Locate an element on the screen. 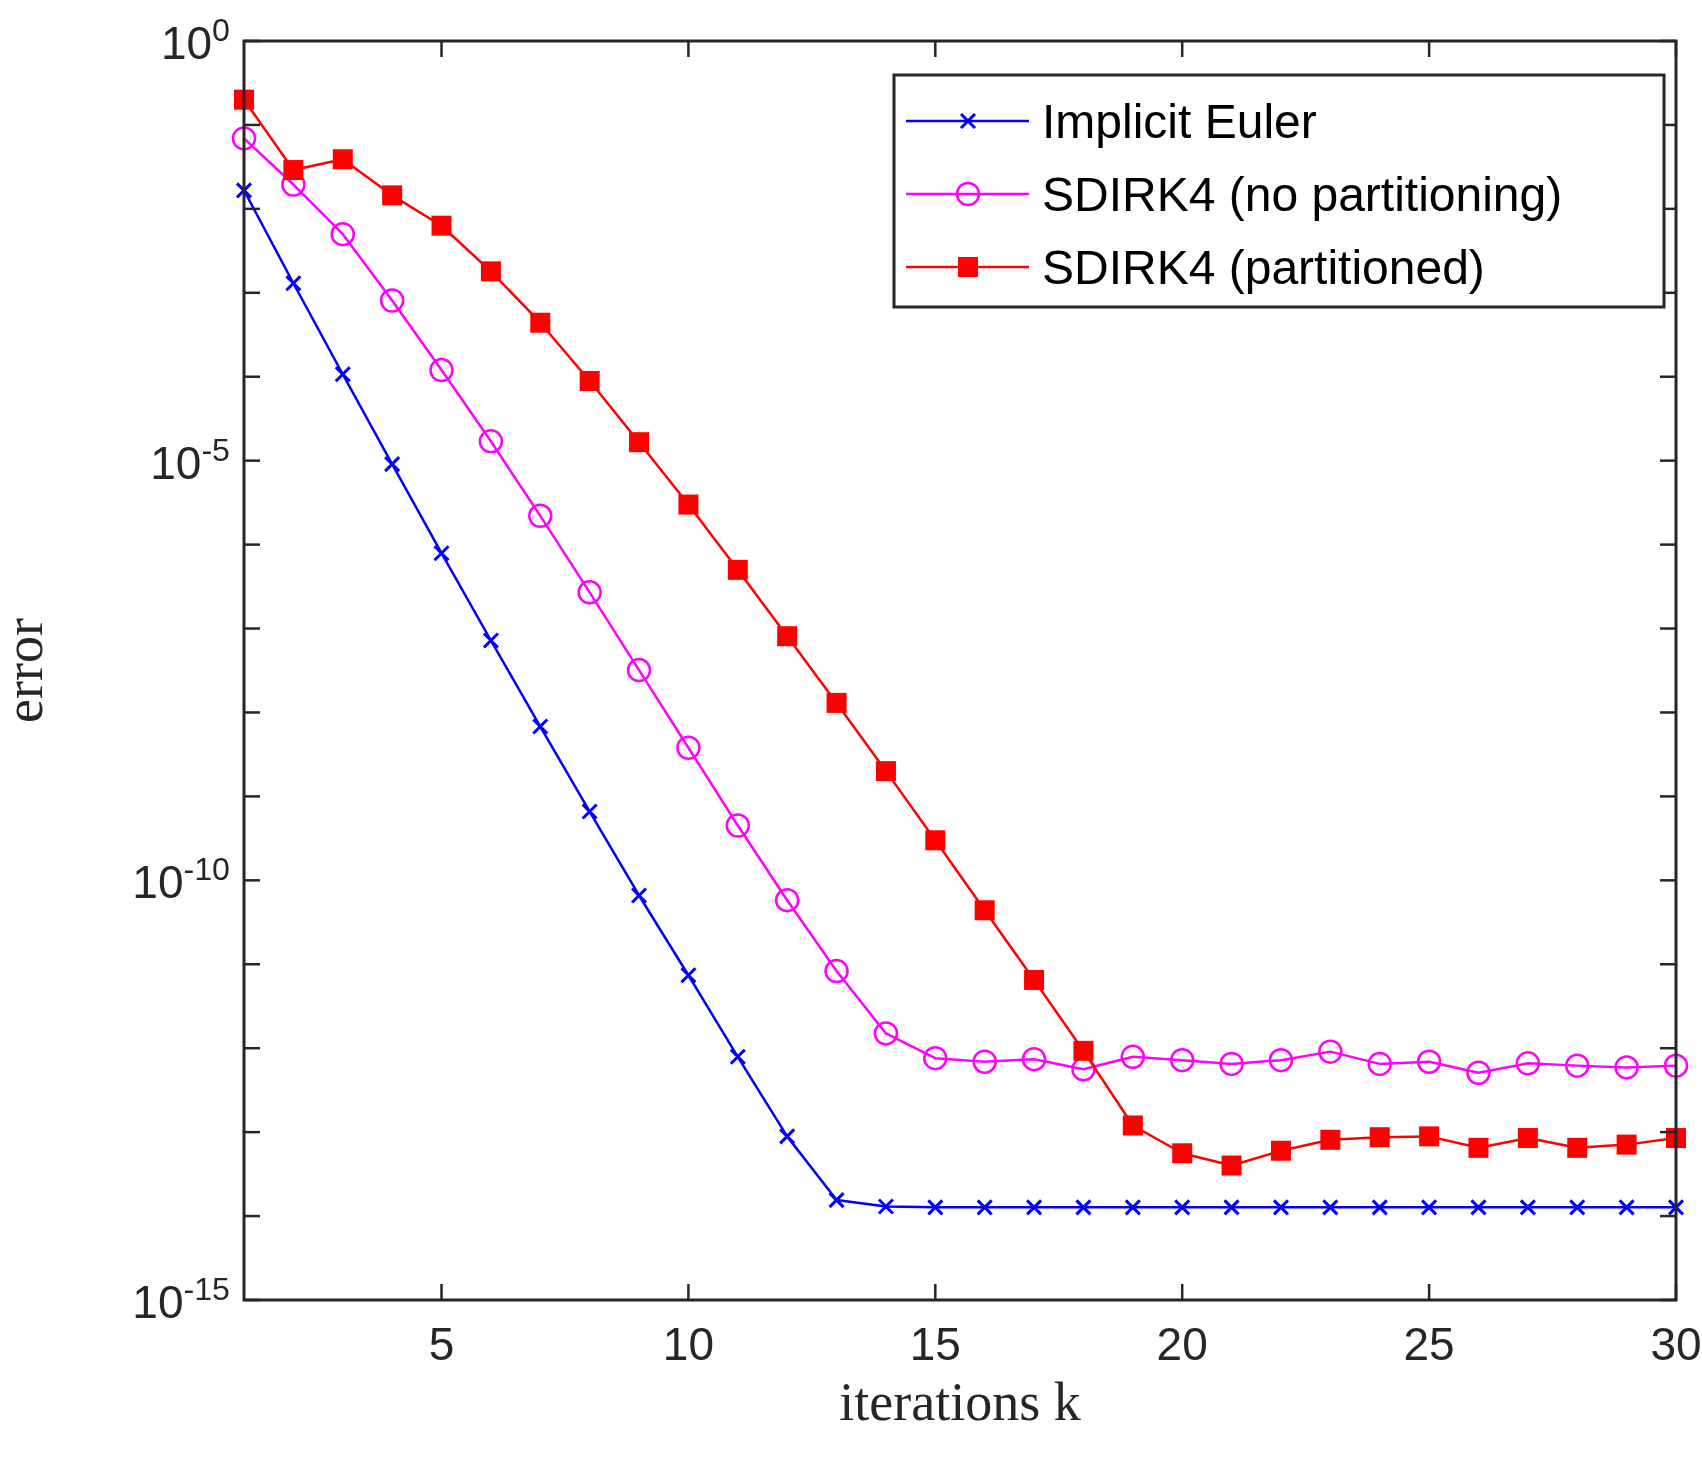 The height and width of the screenshot is (1458, 1702). legend-label: SDIRK4 (partitioned) is located at coordinates (1263, 267).